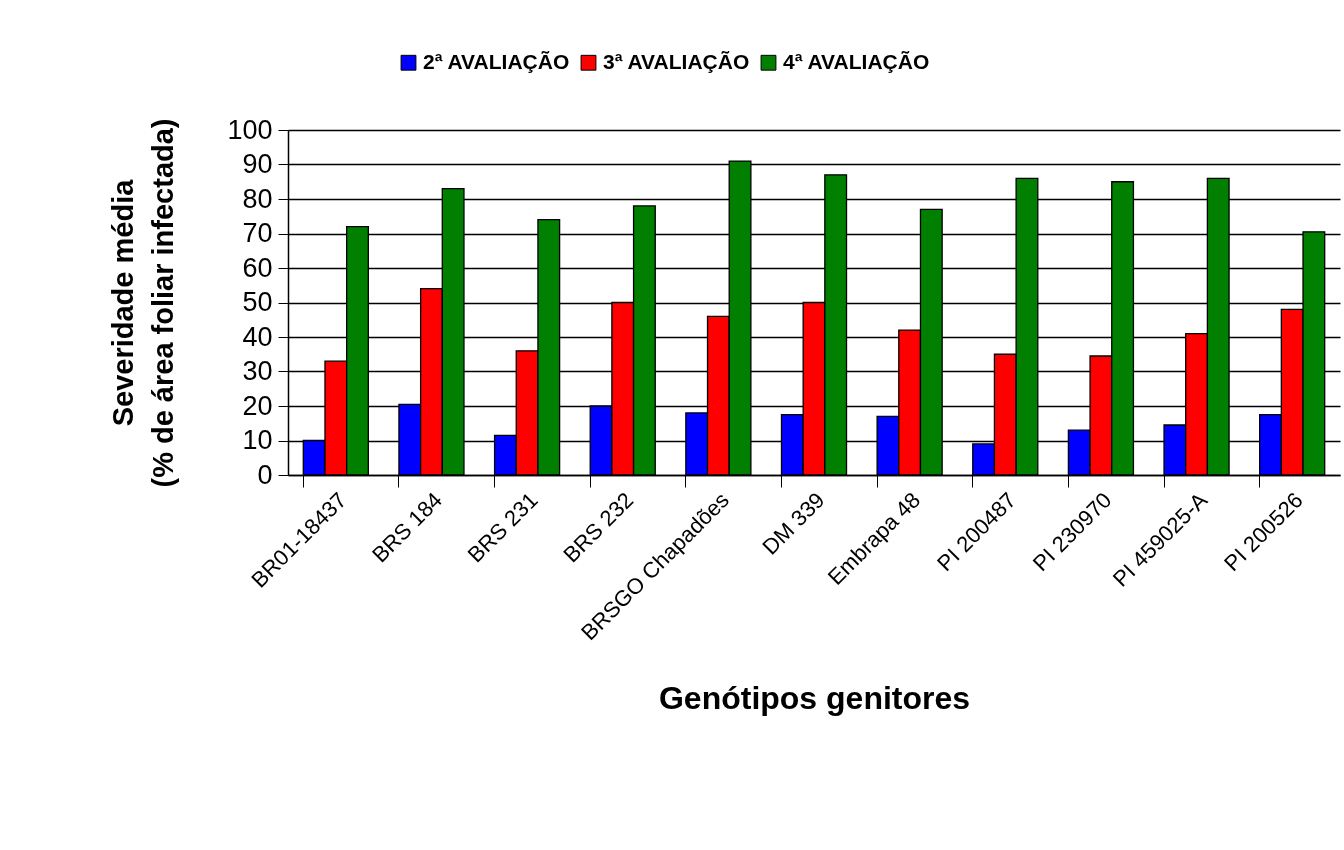  What do you see at coordinates (257, 371) in the screenshot?
I see `y-tick-label: 30` at bounding box center [257, 371].